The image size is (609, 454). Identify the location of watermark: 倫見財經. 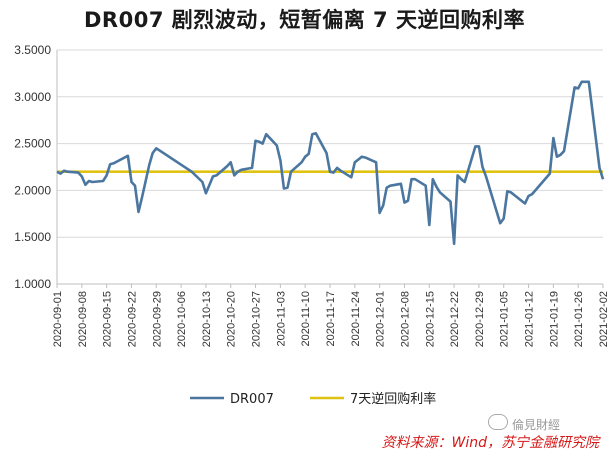
(536, 425).